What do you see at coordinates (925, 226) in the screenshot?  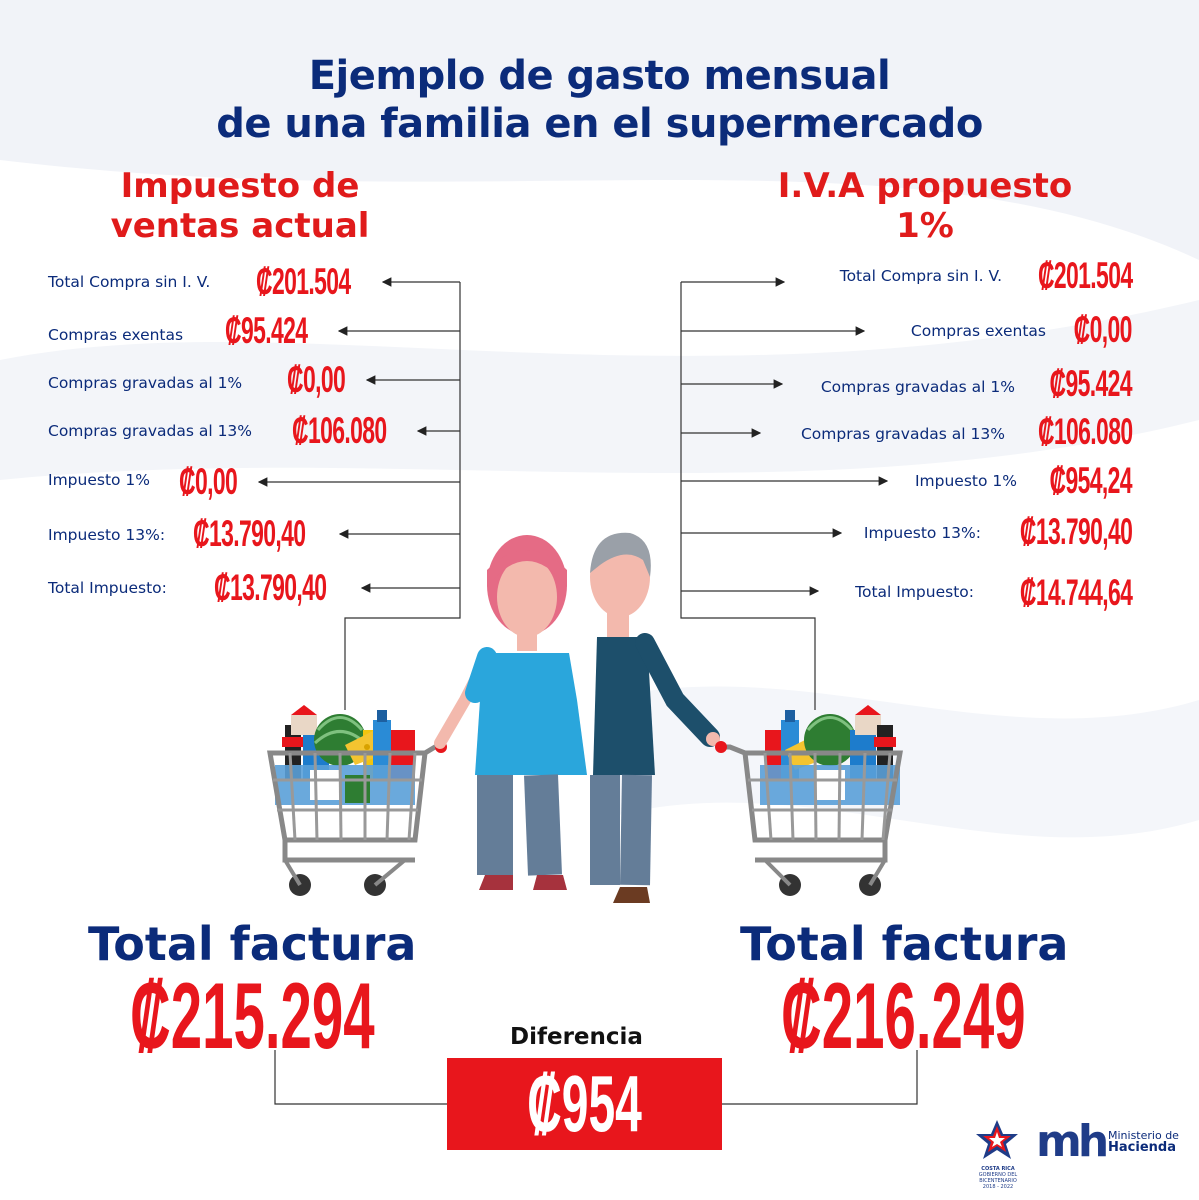 I see `right-heading-line-2: 1%` at bounding box center [925, 226].